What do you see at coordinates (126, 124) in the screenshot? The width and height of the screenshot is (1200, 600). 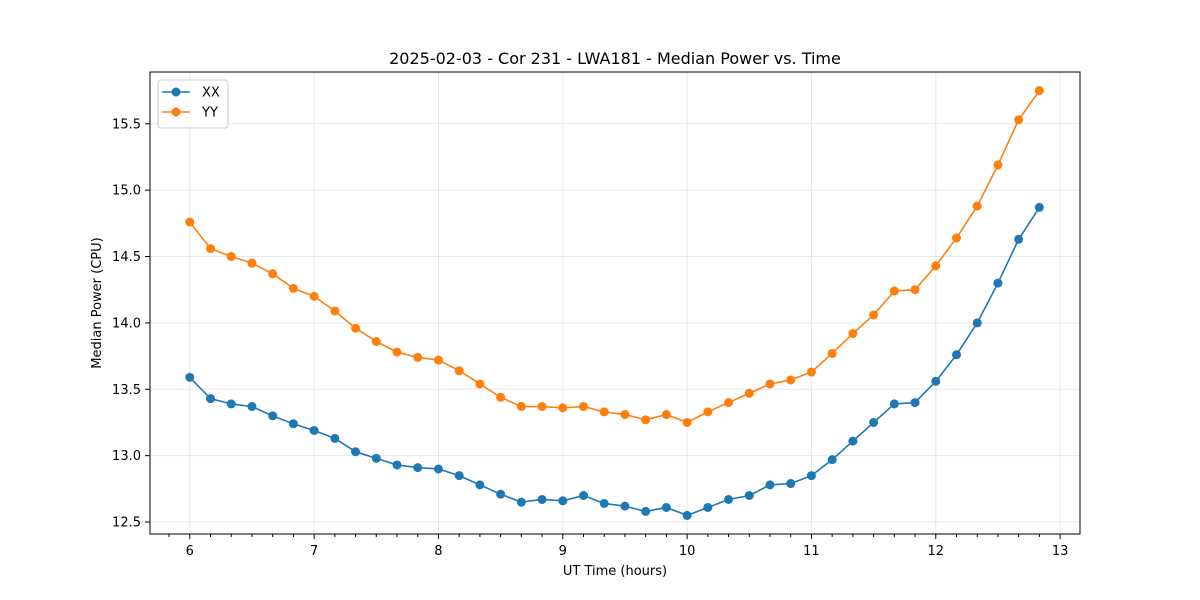 I see `y-tick-label: 15.5` at bounding box center [126, 124].